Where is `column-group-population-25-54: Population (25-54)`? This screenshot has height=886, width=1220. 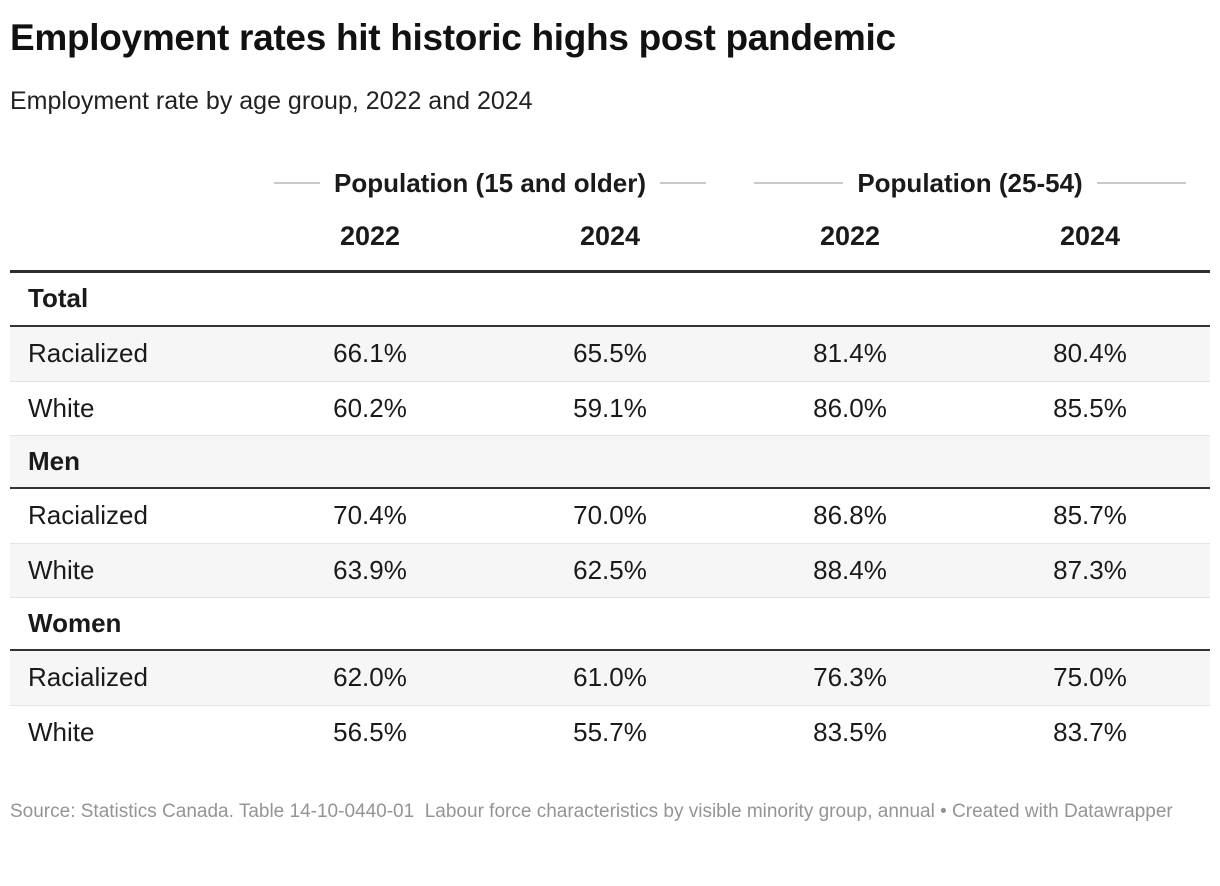 column-group-population-25-54: Population (25-54) is located at coordinates (970, 183).